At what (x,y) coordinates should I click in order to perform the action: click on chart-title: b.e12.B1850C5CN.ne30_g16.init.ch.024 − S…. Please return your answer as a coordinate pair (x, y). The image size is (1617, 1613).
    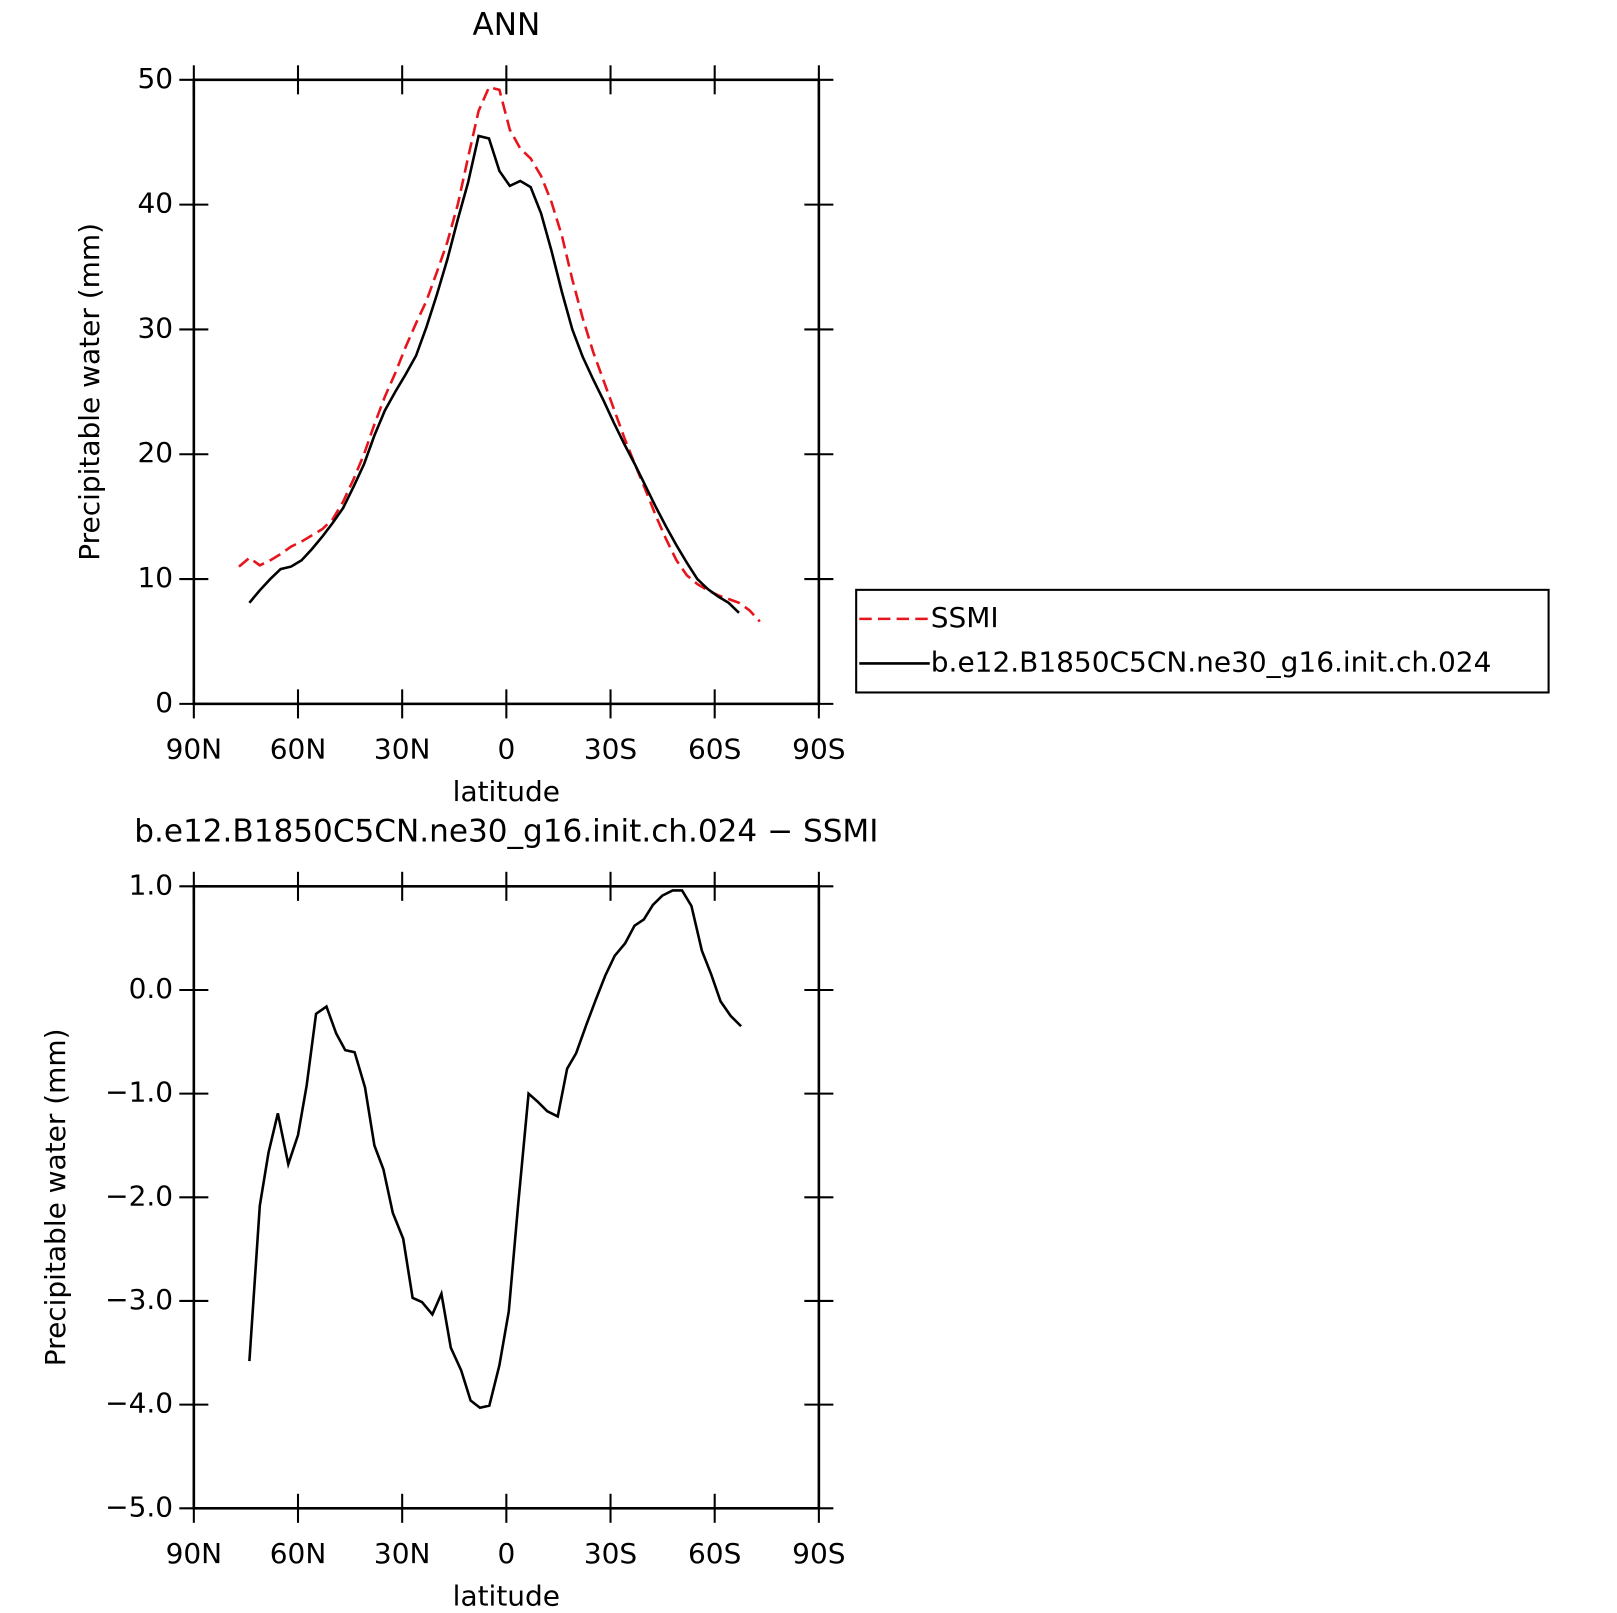
    Looking at the image, I should click on (506, 831).